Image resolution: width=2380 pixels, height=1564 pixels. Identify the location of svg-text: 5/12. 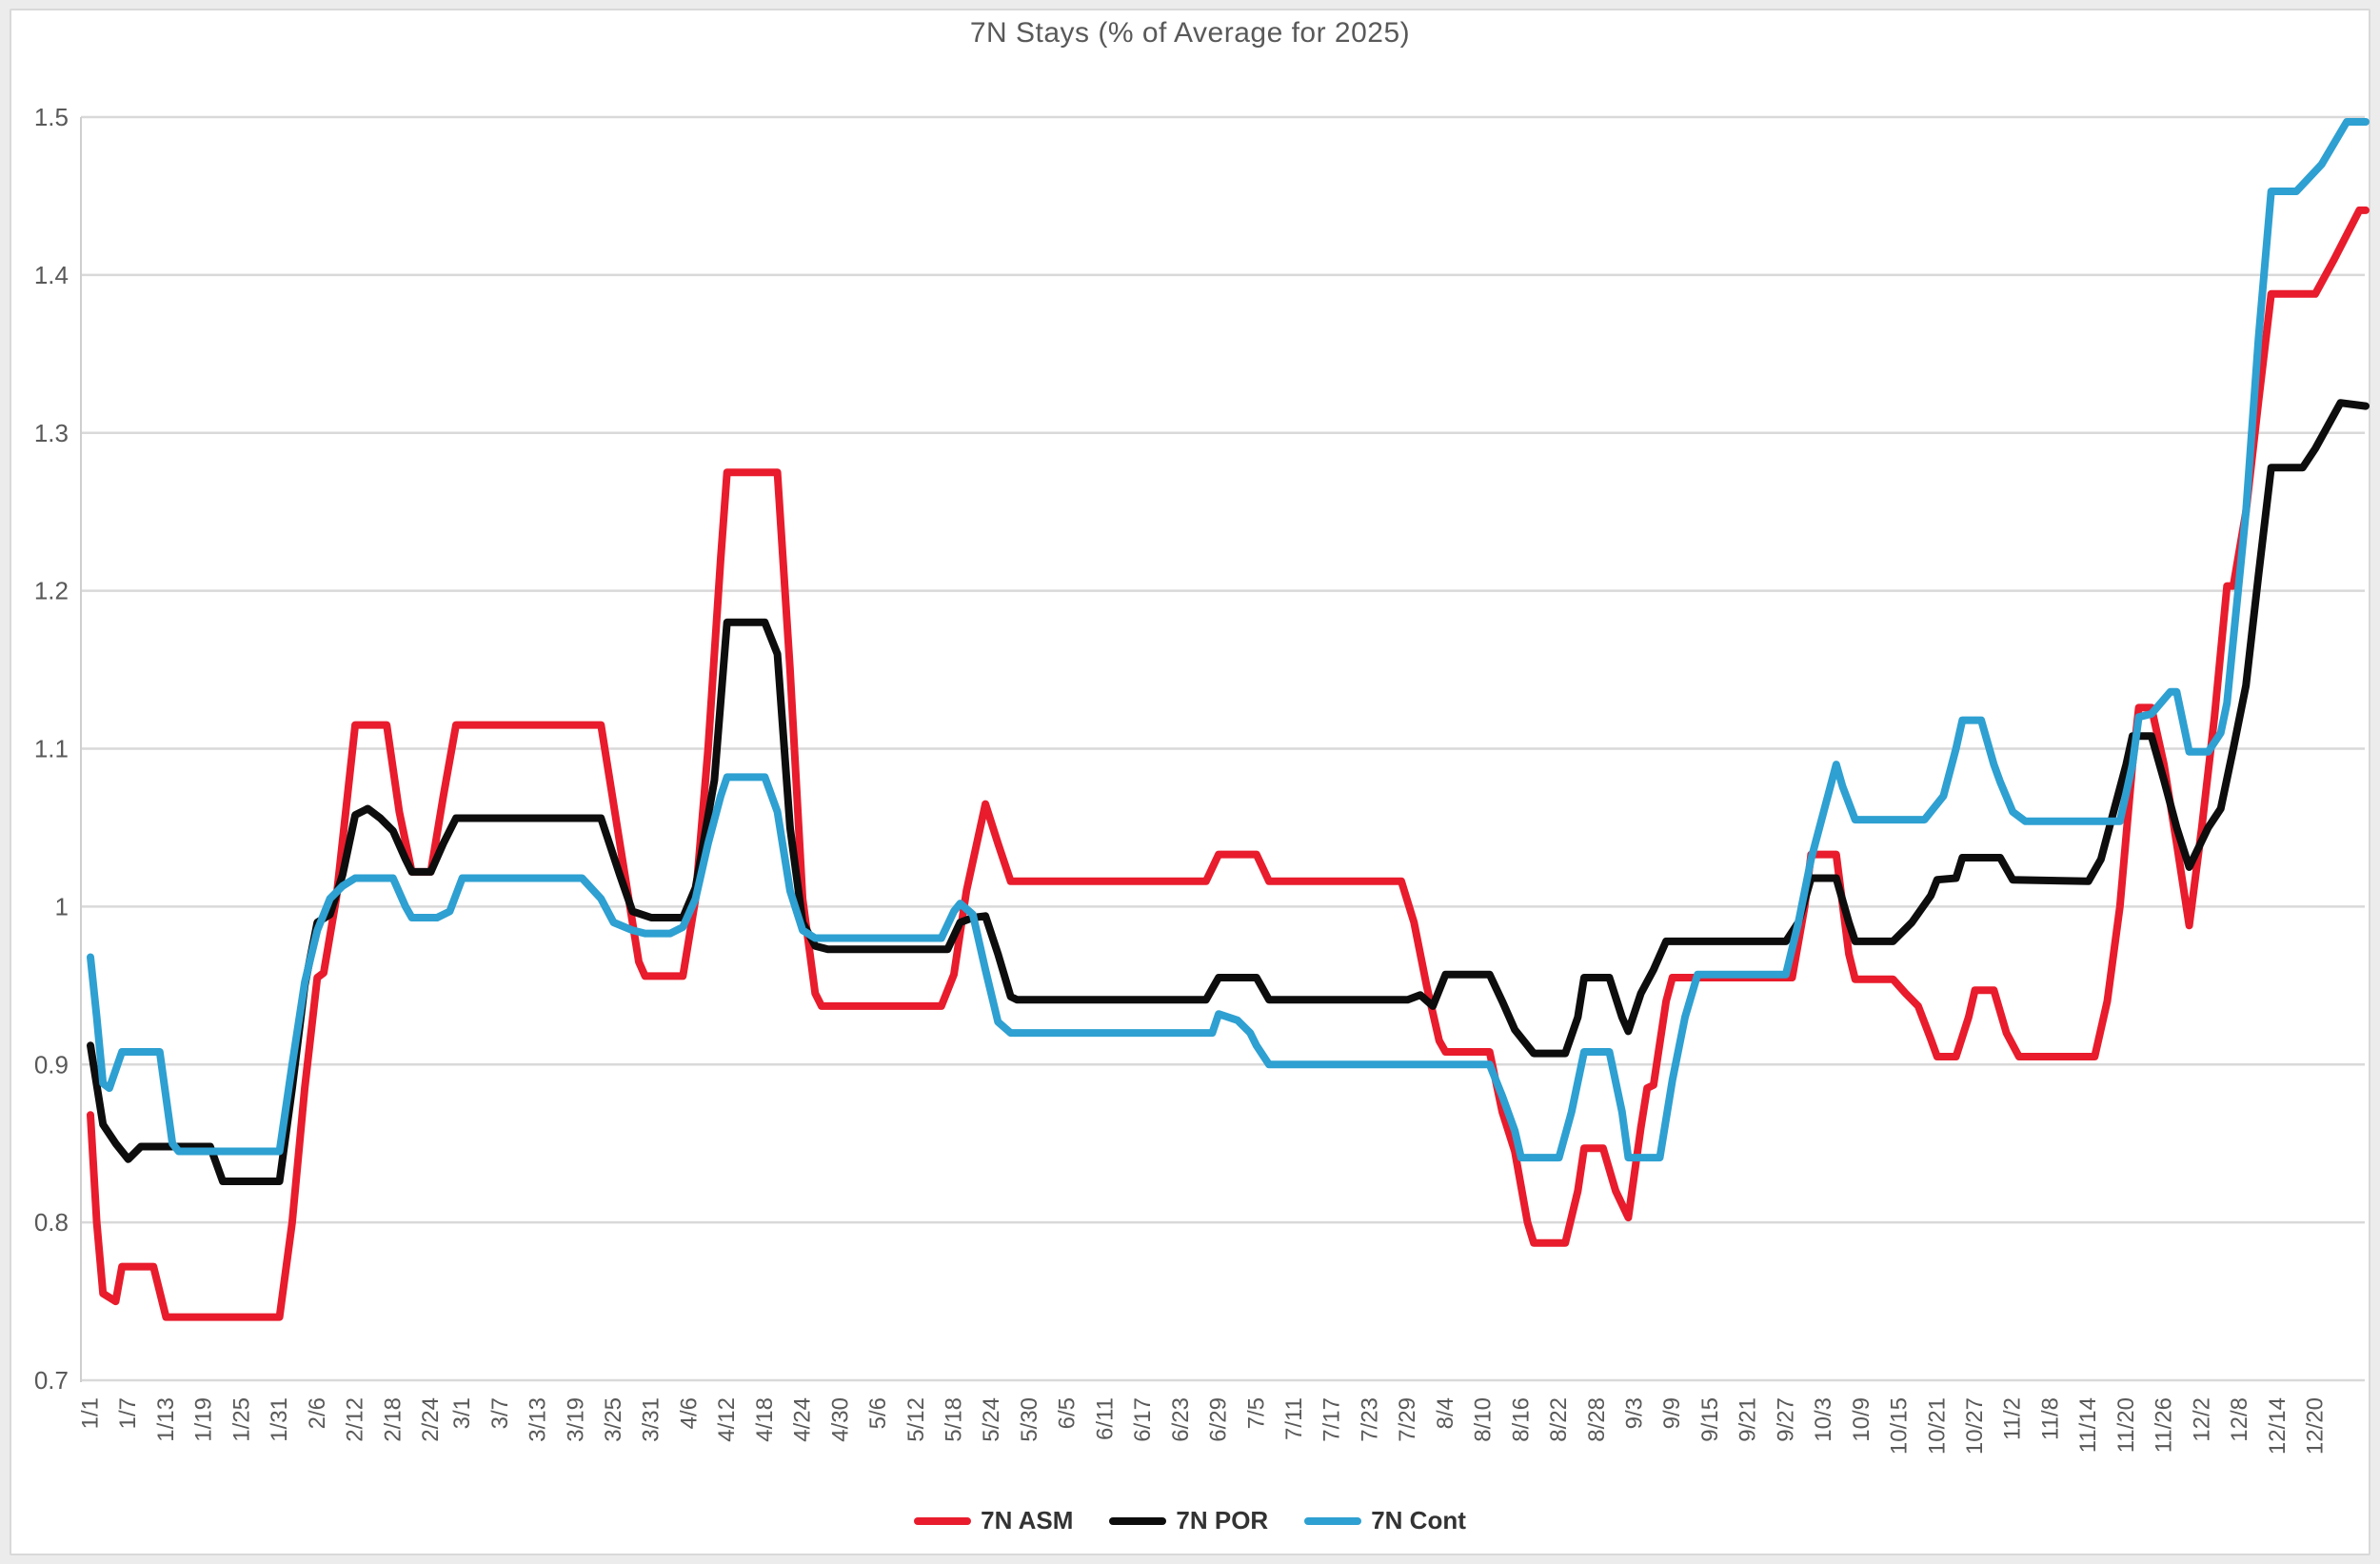
(916, 1419).